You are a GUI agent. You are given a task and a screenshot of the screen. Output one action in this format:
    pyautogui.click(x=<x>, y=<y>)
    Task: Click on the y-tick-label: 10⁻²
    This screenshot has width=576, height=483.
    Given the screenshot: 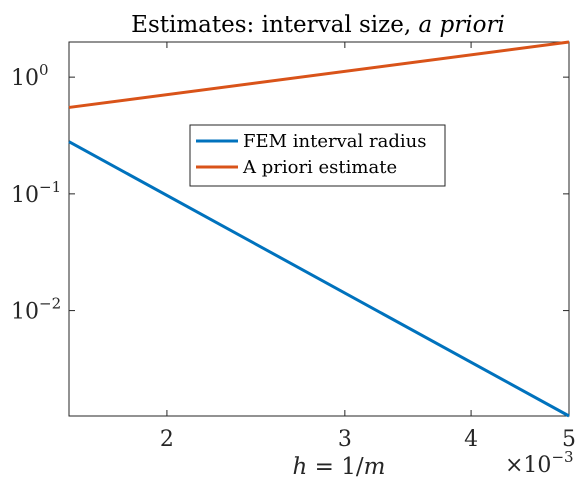 What is the action you would take?
    pyautogui.click(x=36, y=310)
    